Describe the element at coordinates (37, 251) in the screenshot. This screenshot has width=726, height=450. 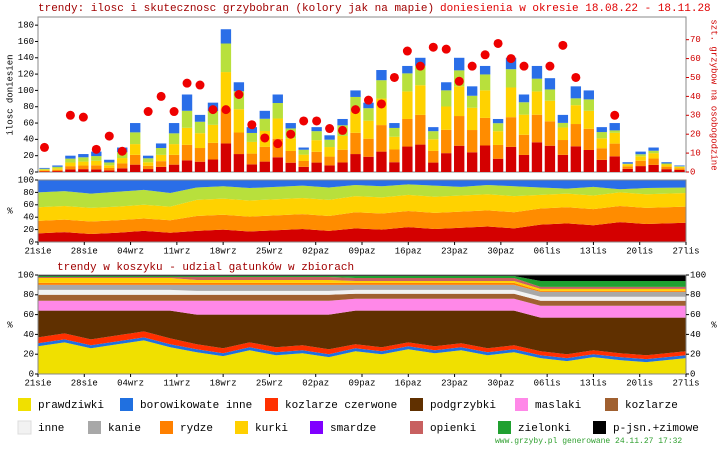
I see `x-tick-label: 21sie` at that location.